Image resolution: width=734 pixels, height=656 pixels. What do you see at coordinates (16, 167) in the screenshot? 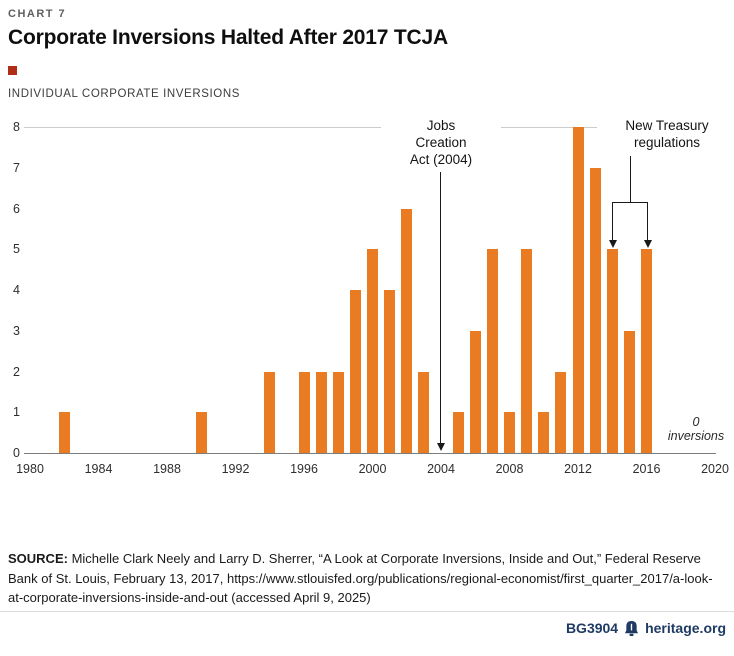
I see `y-tick-label-7: 7` at bounding box center [16, 167].